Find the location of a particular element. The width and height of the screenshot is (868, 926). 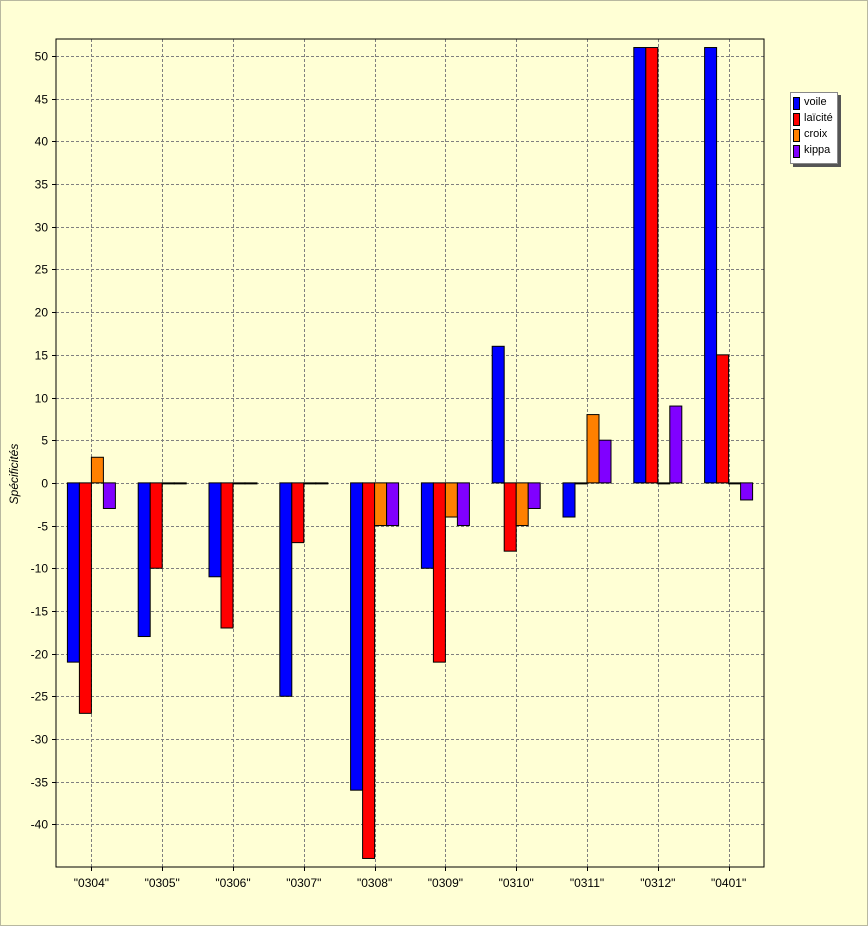

legend-swatch-croix is located at coordinates (796, 135).